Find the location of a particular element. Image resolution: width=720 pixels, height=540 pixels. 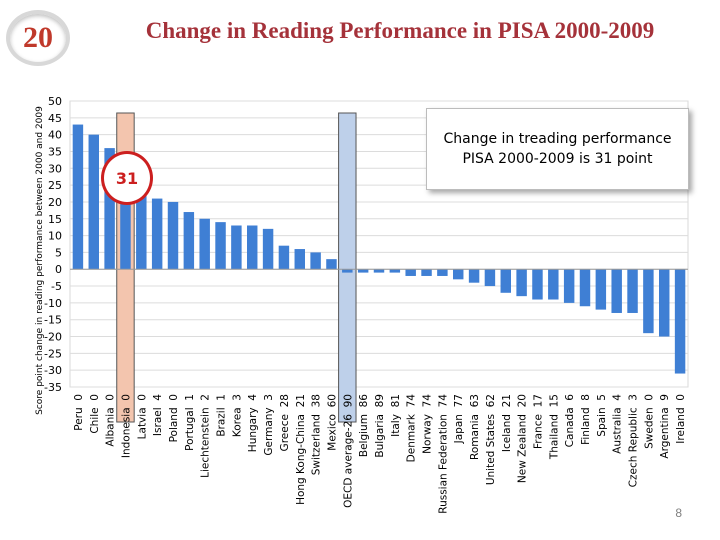

bar-hungary is located at coordinates (252, 247).